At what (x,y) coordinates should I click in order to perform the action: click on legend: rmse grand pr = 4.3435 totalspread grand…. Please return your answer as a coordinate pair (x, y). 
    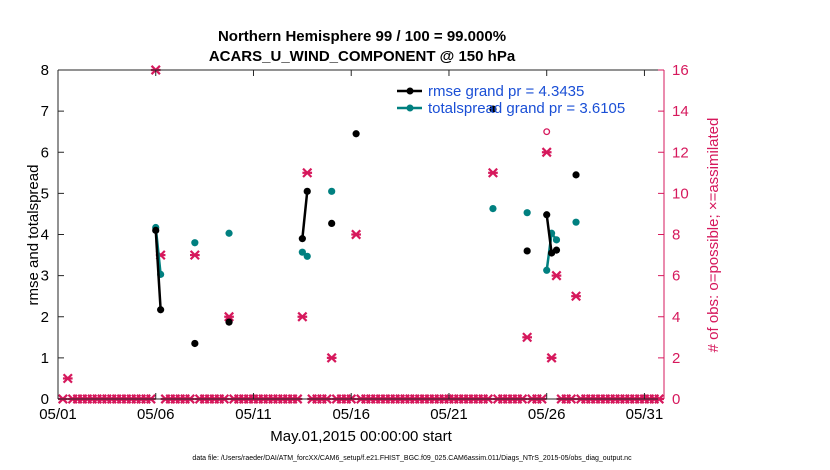
    Looking at the image, I should click on (511, 100).